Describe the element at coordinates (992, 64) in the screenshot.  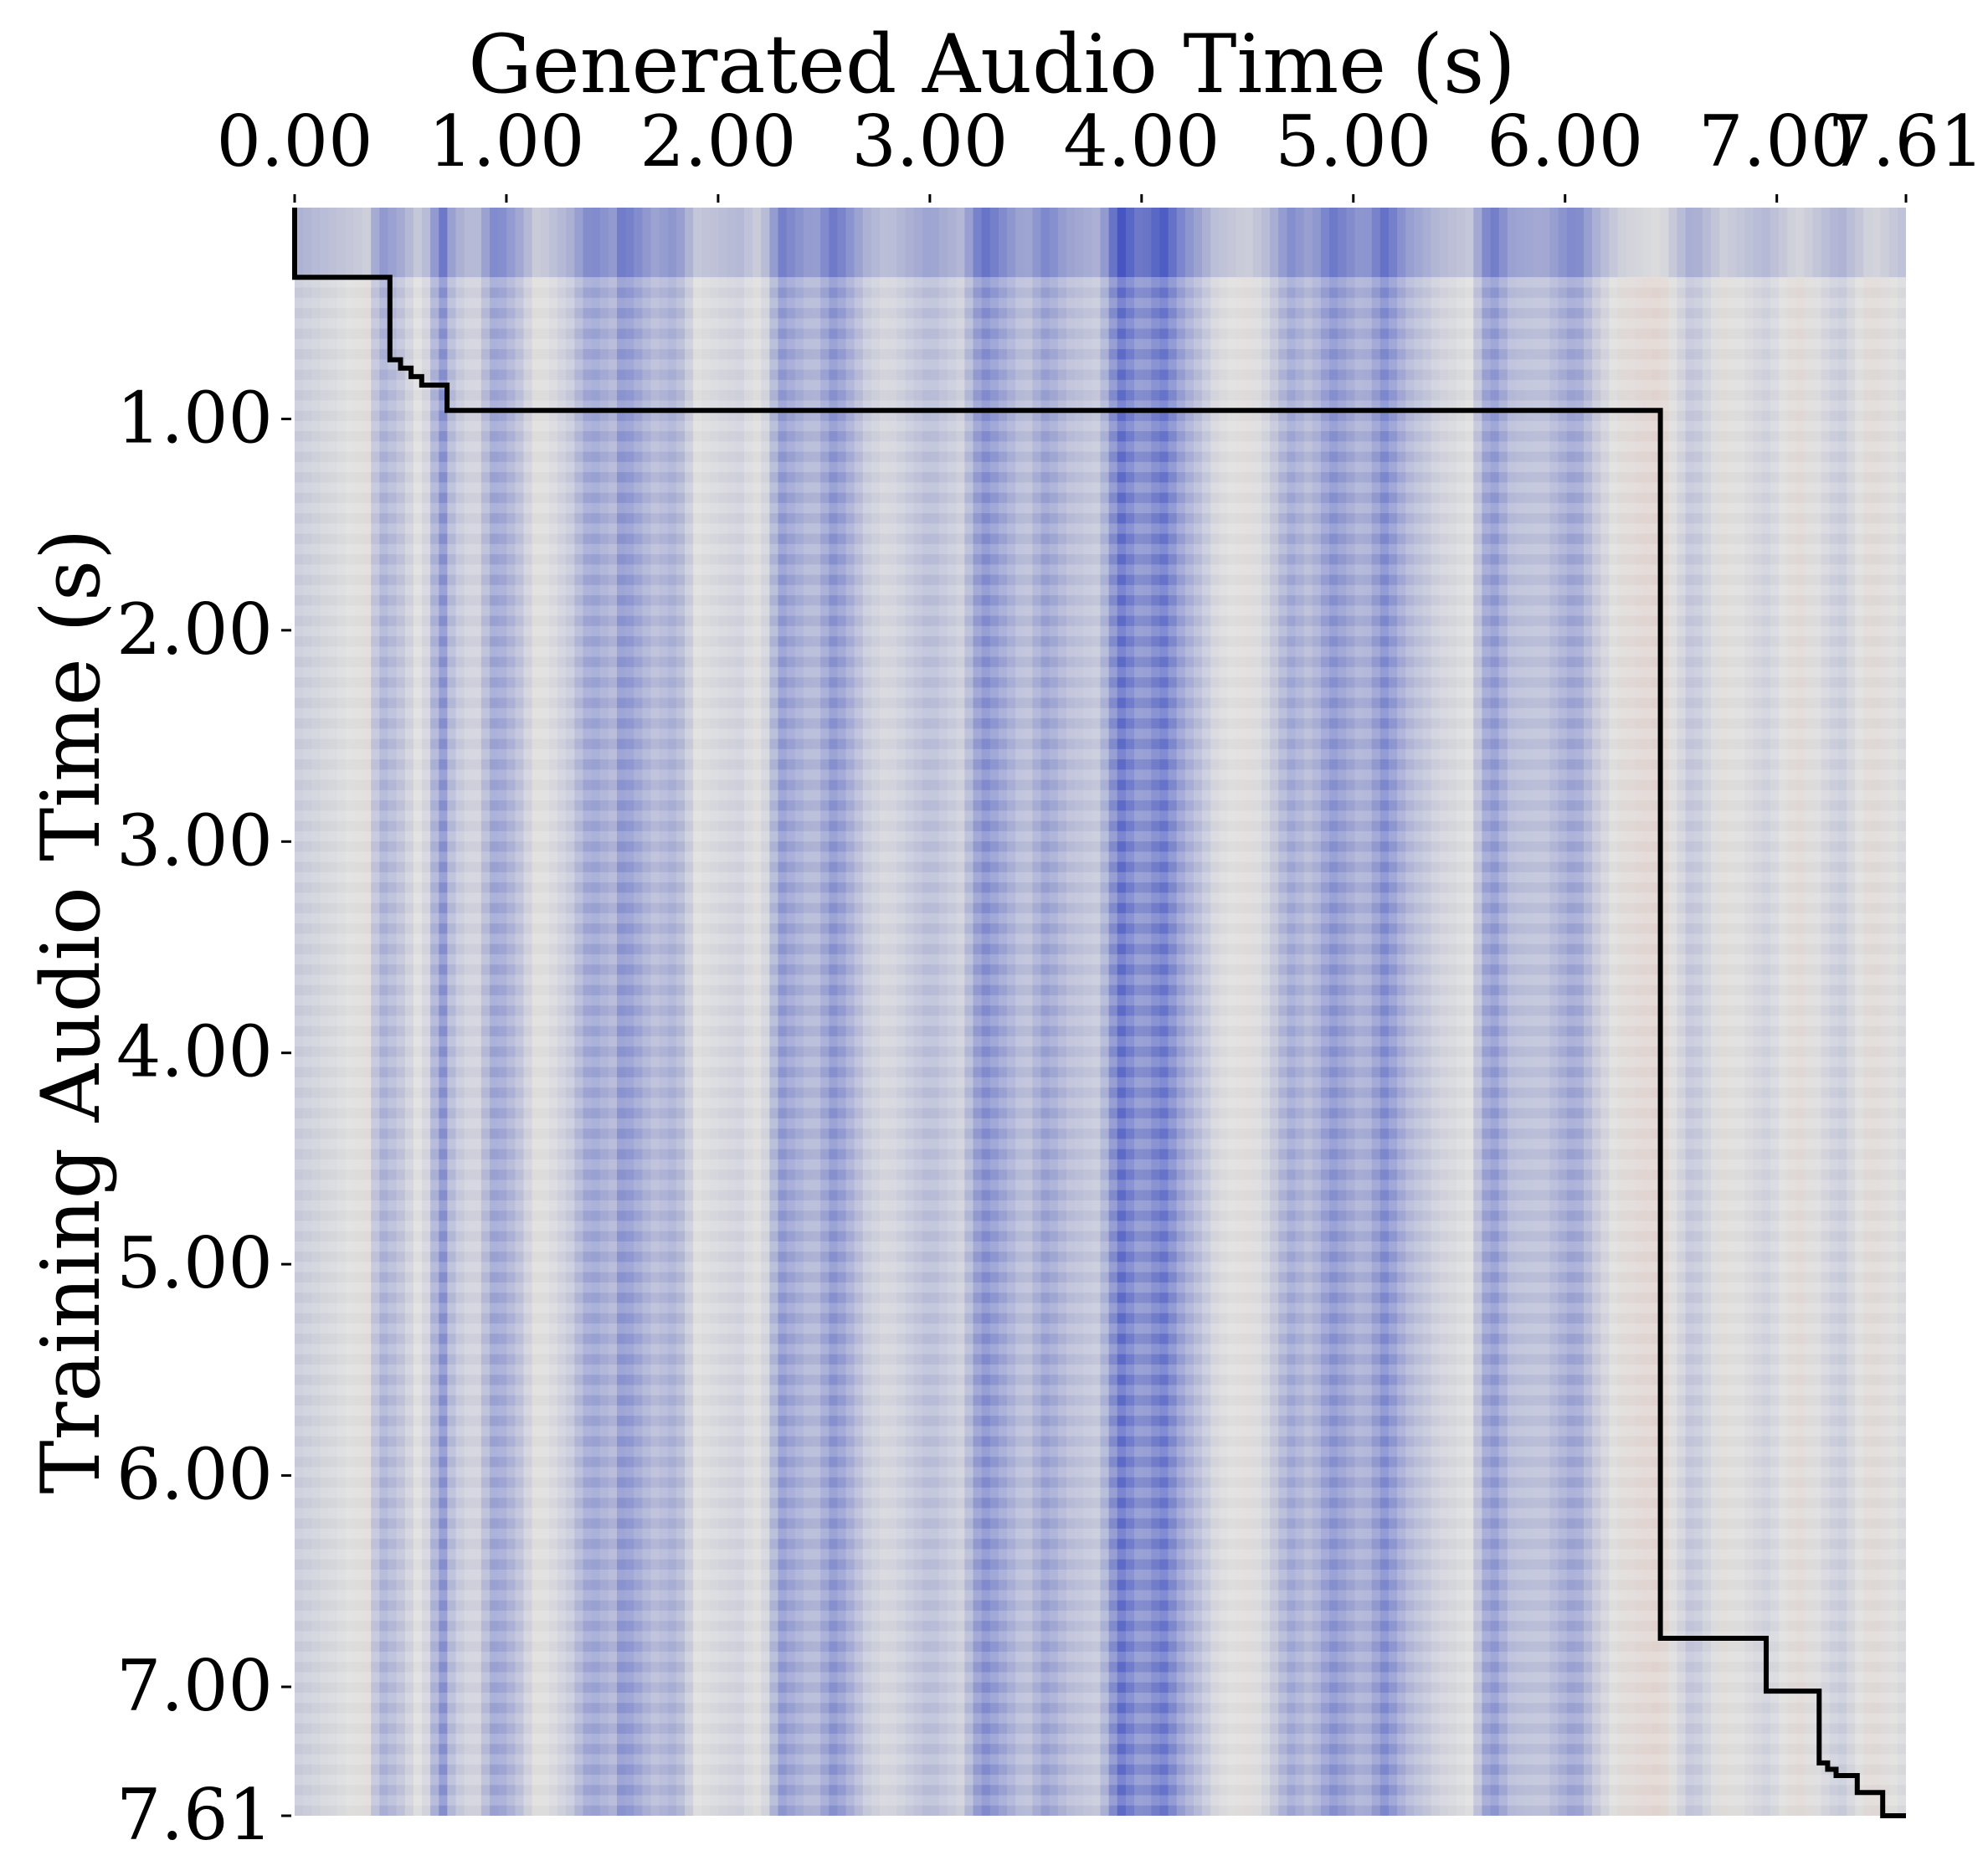
I see `x-axis-title: Generated Audio Time (s)` at that location.